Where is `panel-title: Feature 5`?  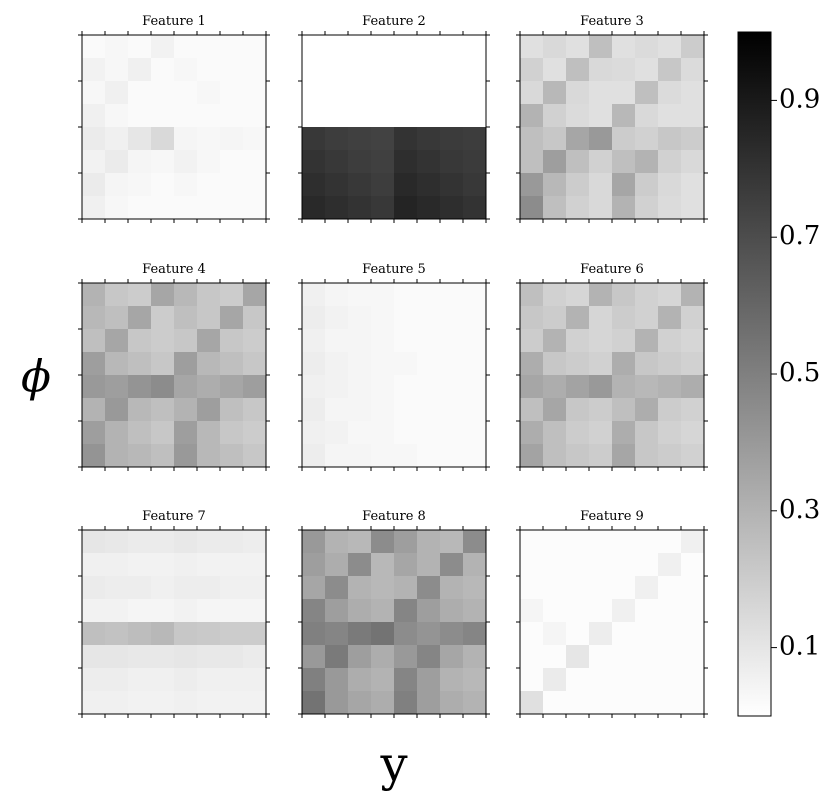
panel-title: Feature 5 is located at coordinates (394, 269).